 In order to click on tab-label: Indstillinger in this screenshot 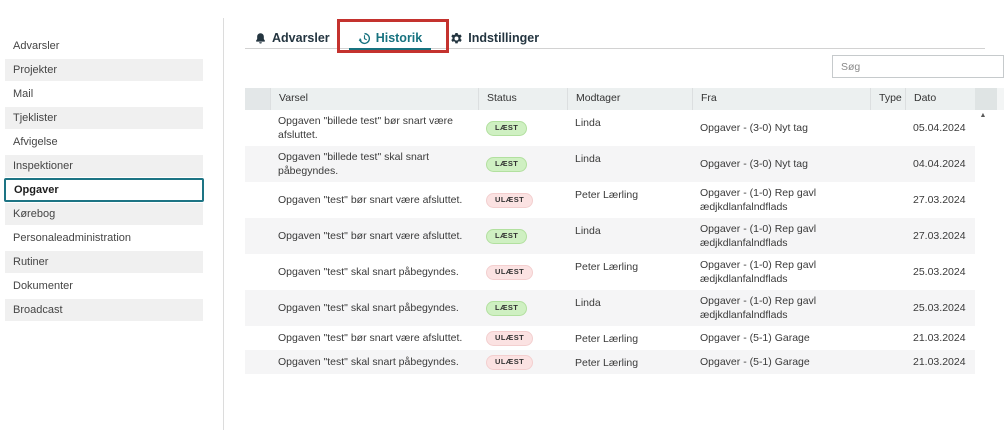, I will do `click(504, 38)`.